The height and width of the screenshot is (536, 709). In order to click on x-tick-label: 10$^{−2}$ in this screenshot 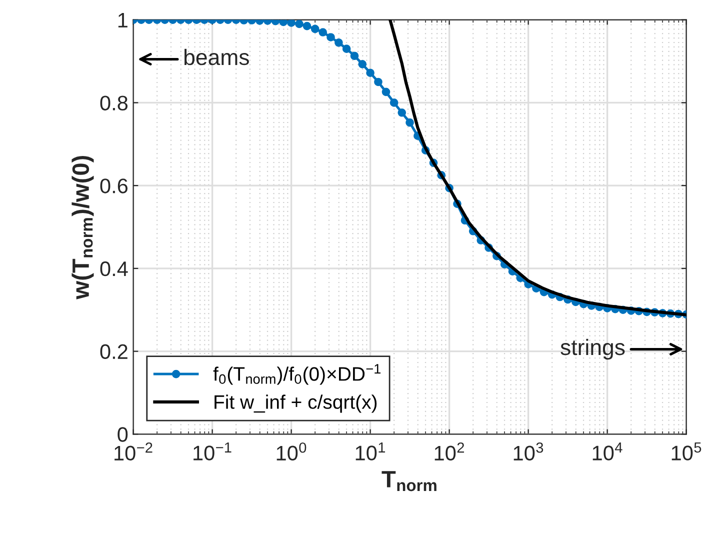, I will do `click(133, 451)`.